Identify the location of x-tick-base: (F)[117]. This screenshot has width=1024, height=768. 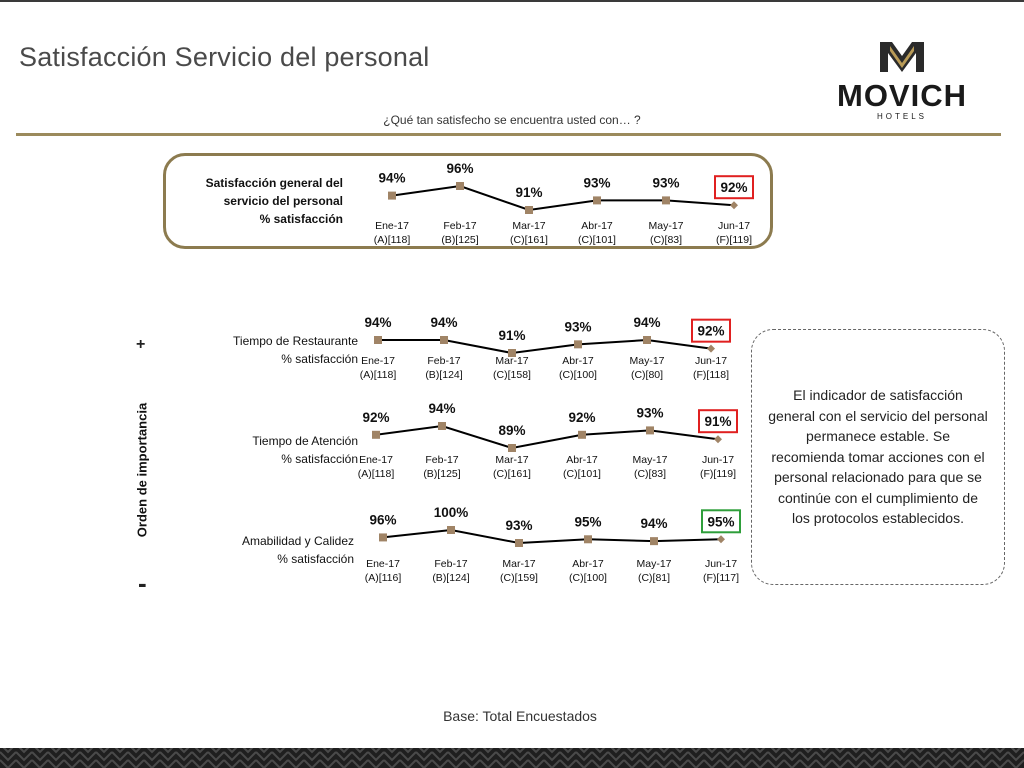
(721, 578).